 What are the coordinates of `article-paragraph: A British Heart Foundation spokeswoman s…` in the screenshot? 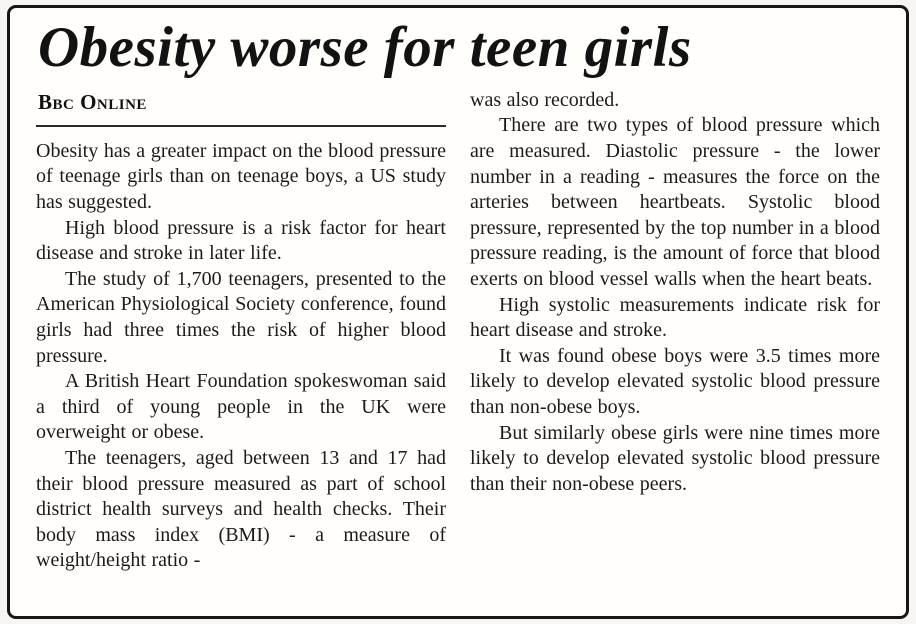 It's located at (241, 407).